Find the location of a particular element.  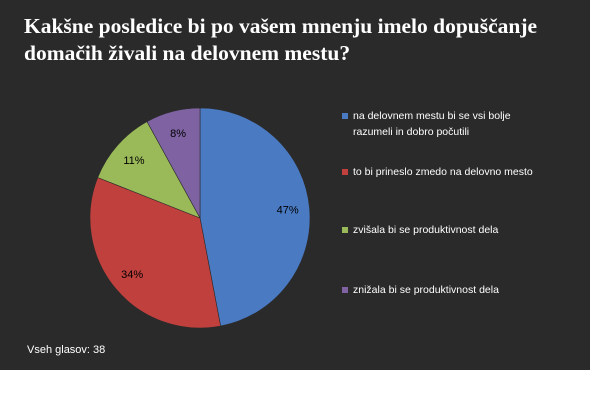

pie-slice-label: 8% is located at coordinates (178, 134).